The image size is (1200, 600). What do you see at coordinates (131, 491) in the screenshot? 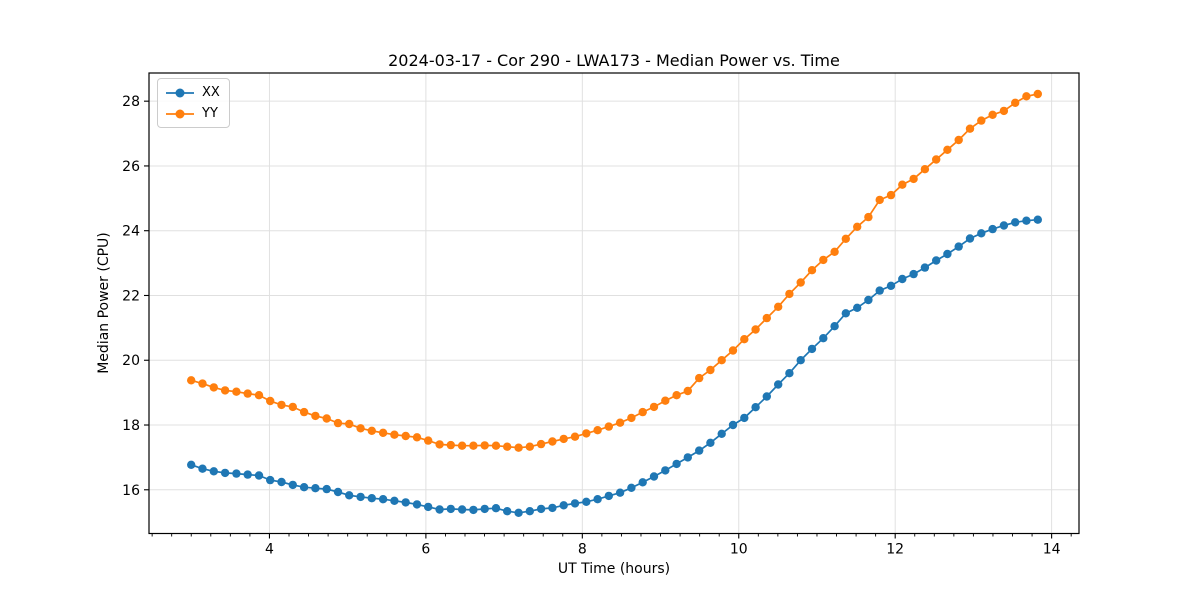
I see `y-tick-label: 16` at bounding box center [131, 491].